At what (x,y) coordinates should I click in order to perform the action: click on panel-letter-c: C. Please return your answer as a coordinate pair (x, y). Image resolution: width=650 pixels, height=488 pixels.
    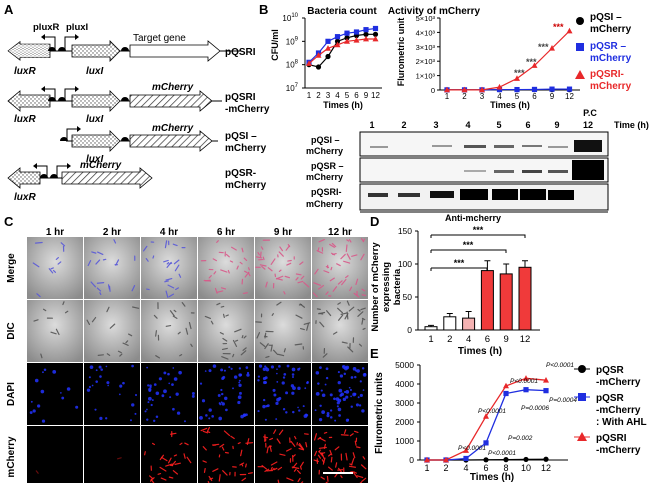
    Looking at the image, I should click on (9, 221).